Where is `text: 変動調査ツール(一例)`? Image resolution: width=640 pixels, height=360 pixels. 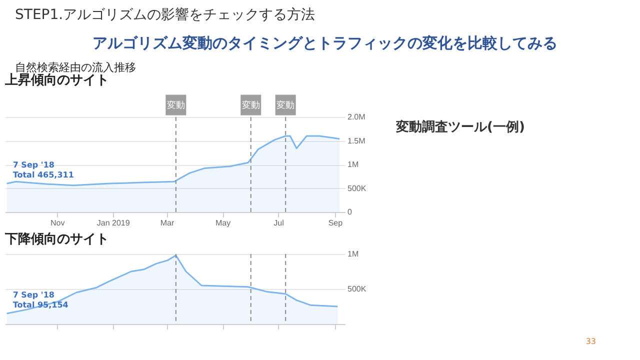
text: 変動調査ツール(一例) is located at coordinates (460, 127).